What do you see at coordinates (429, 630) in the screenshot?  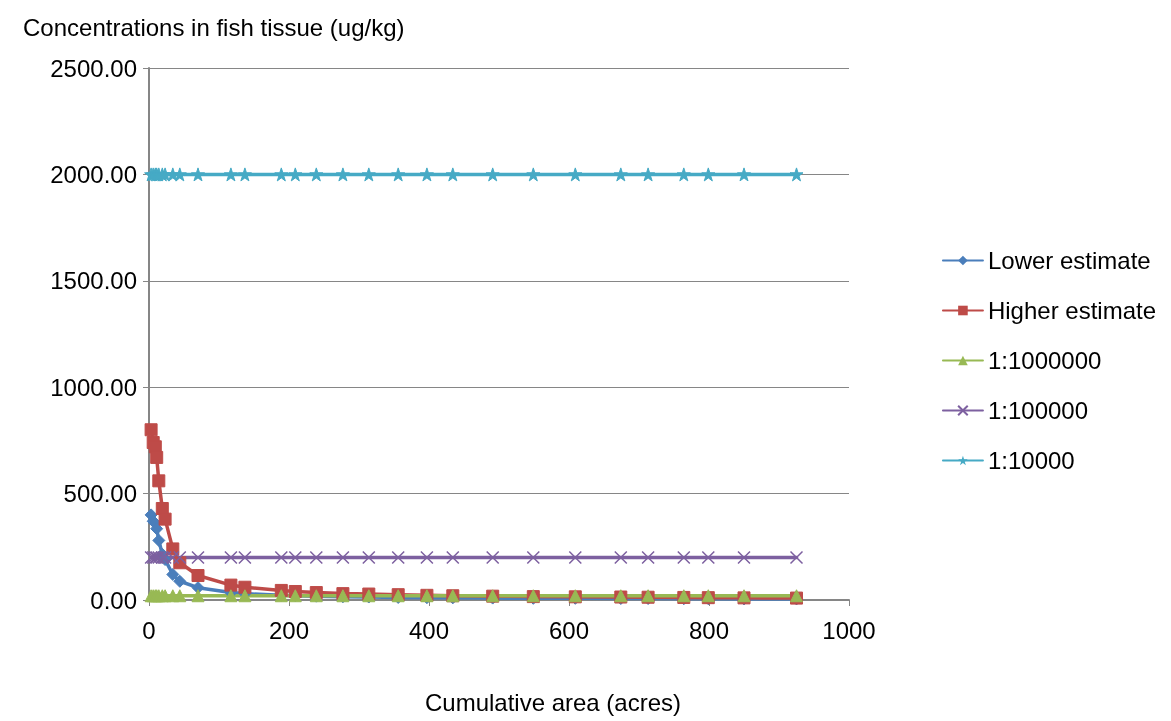 I see `x-tick-label: 400` at bounding box center [429, 630].